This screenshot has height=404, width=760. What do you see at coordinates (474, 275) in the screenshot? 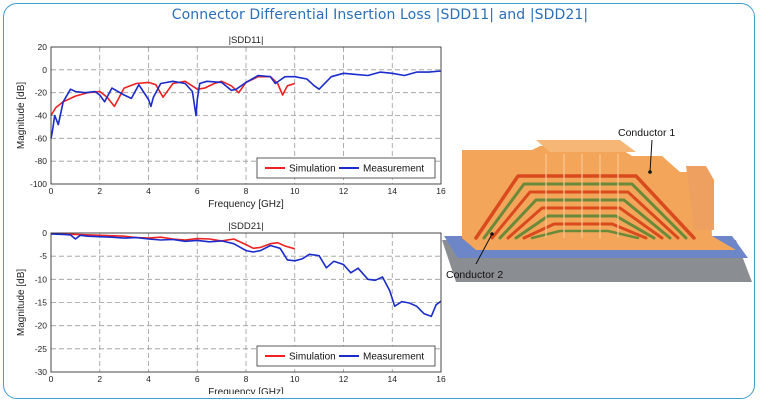
I see `conductor-2-label: Conductor 2` at bounding box center [474, 275].